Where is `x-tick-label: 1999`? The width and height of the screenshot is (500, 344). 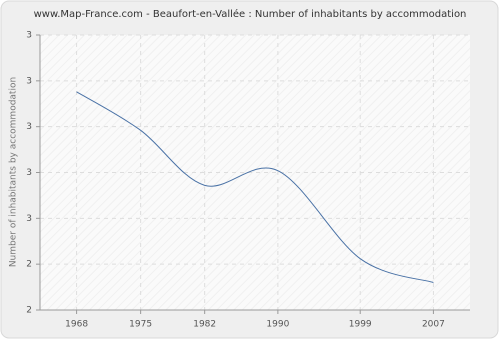 x-tick-label: 1999 is located at coordinates (360, 325).